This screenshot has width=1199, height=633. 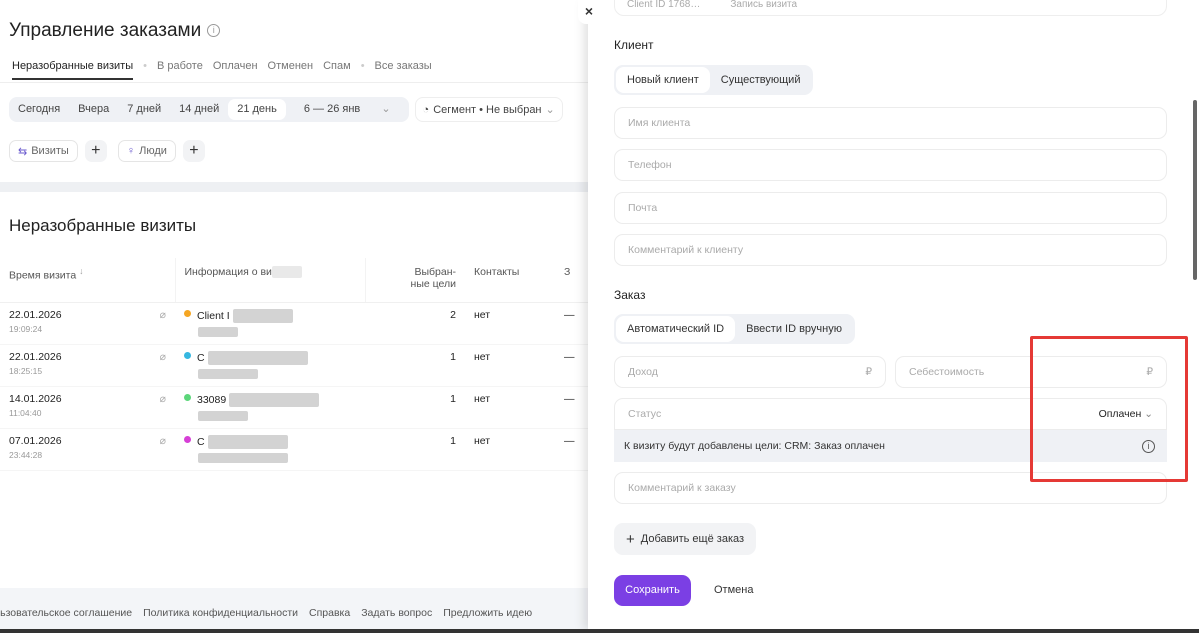 I want to click on tab-cancelled: Отменен, so click(x=290, y=66).